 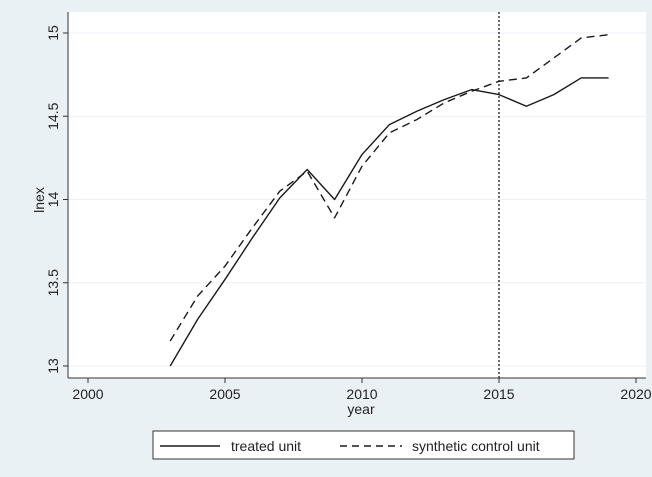 What do you see at coordinates (53, 115) in the screenshot?
I see `y-tick-label: 14.5` at bounding box center [53, 115].